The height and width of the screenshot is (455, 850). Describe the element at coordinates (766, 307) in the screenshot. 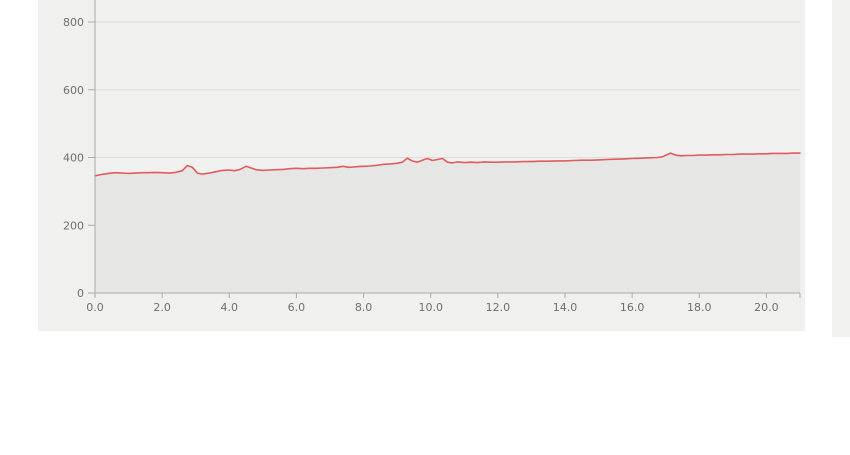

I see `svg-text: 20.0` at that location.